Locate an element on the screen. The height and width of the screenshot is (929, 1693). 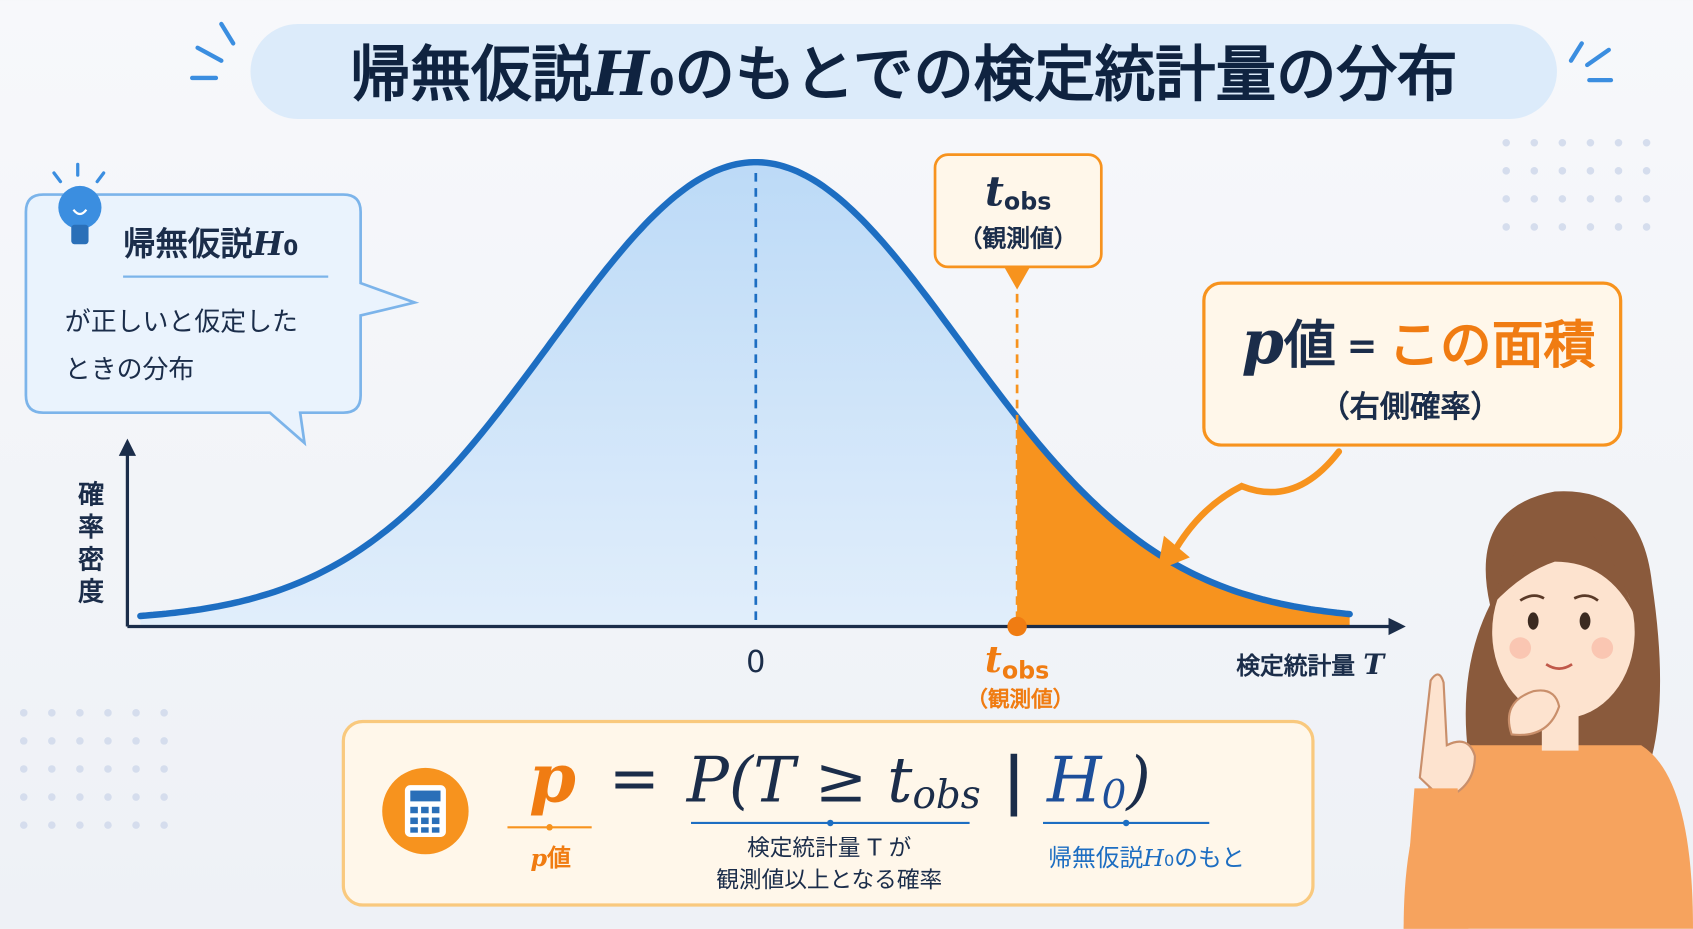
callout-line: ときの分布 is located at coordinates (130, 370).